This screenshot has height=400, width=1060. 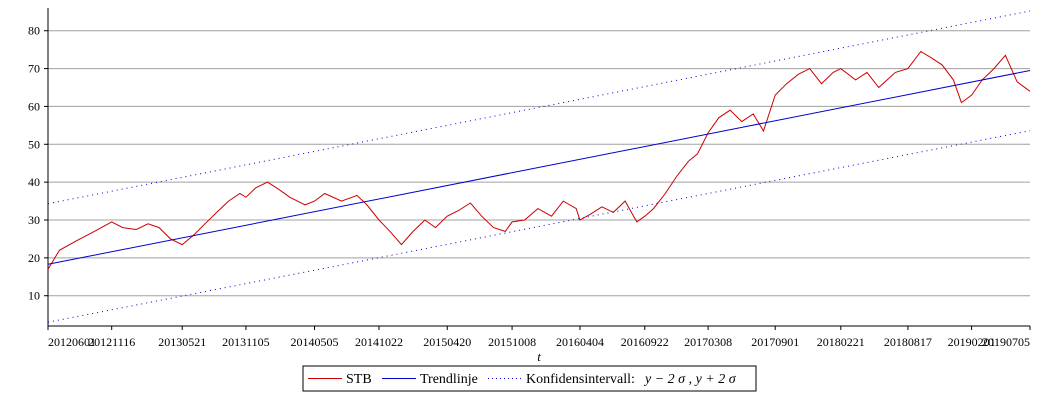 What do you see at coordinates (34, 182) in the screenshot?
I see `y-tick-label: 40` at bounding box center [34, 182].